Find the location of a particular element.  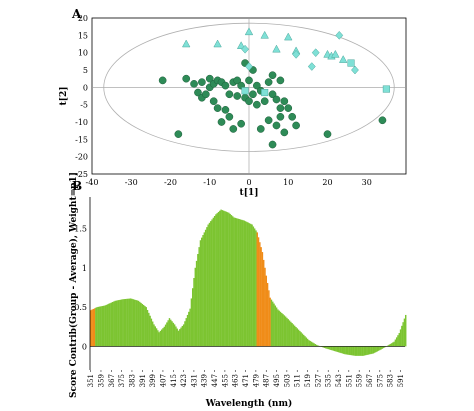

point-square is located at coordinates (386, 89).